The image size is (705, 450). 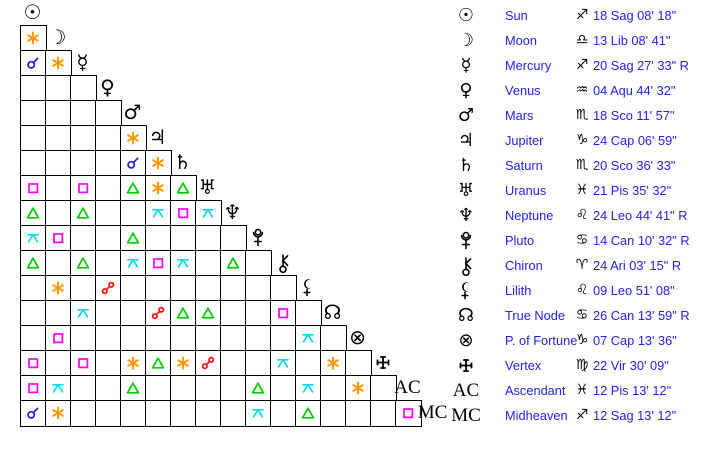 What do you see at coordinates (632, 40) in the screenshot?
I see `planet-position: 13 Lib 08' 41"` at bounding box center [632, 40].